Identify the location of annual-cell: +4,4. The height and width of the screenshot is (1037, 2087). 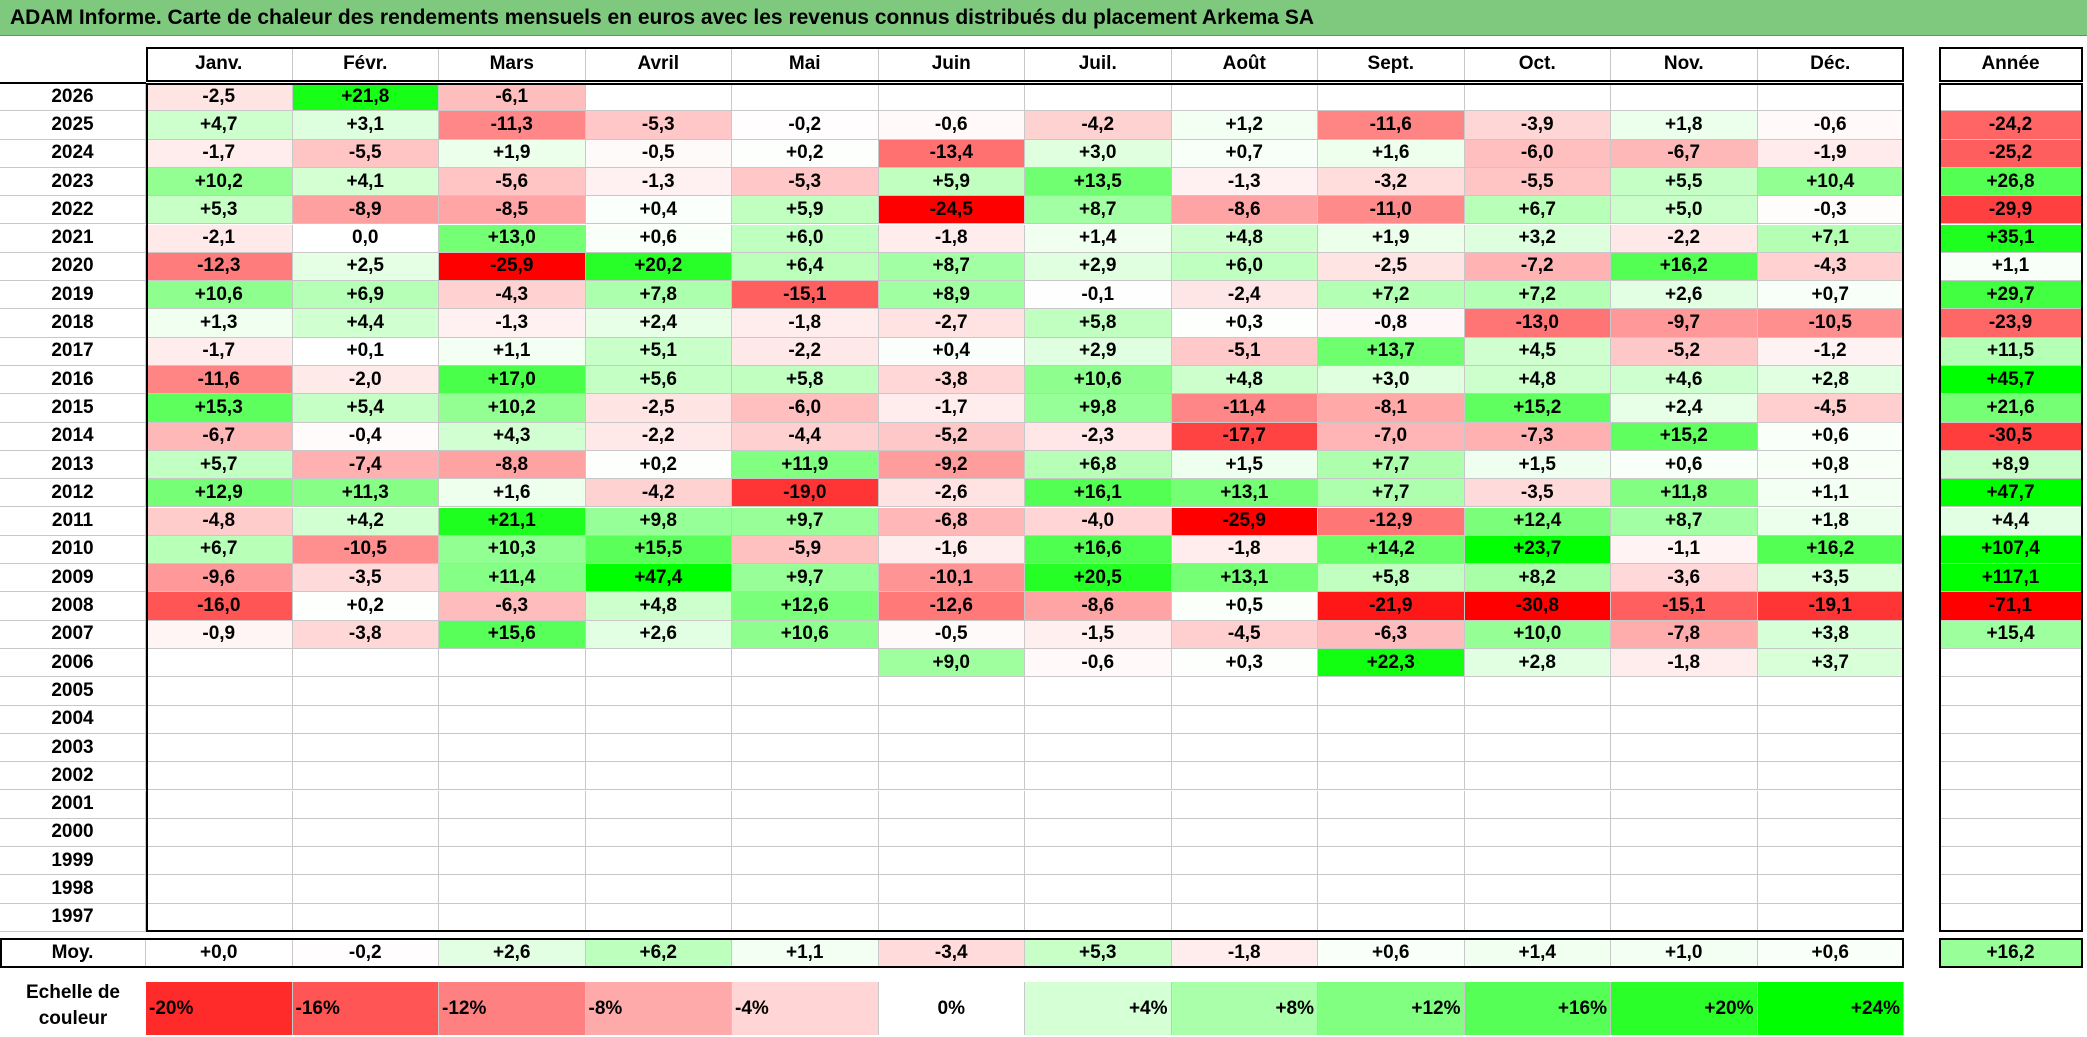
(2011, 521).